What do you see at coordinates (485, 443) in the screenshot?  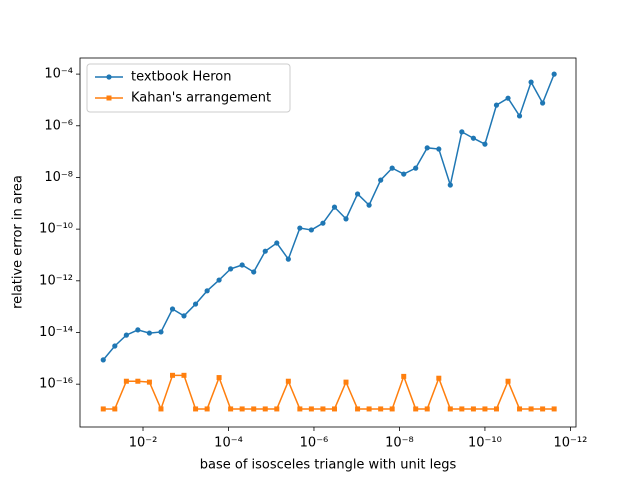 I see `x-tick-label: 10⁻¹⁰` at bounding box center [485, 443].